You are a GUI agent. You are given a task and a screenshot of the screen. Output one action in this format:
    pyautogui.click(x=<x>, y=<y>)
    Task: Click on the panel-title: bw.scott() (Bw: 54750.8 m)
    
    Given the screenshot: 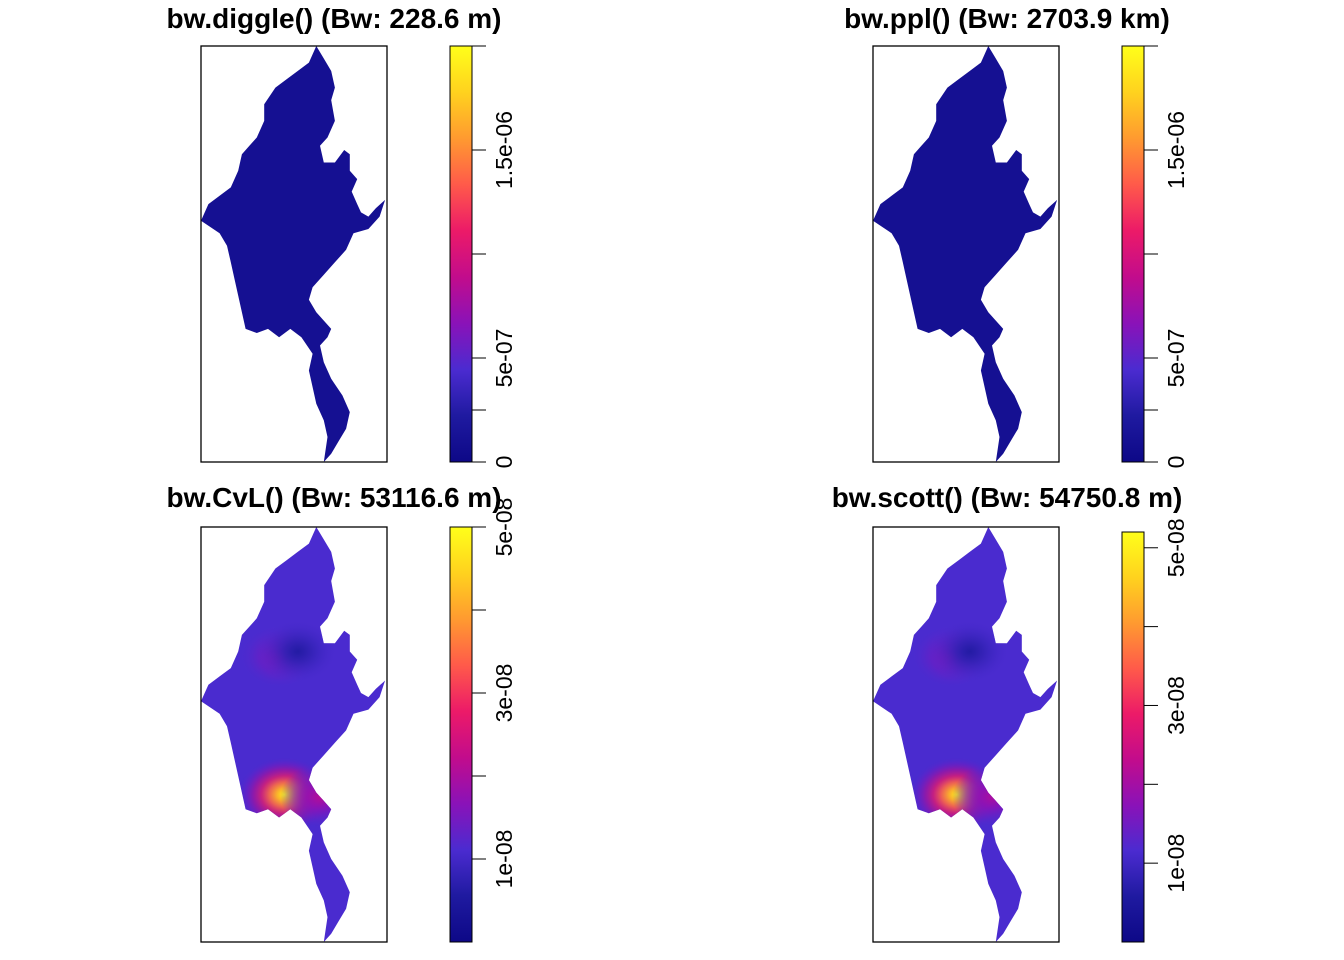 What is the action you would take?
    pyautogui.click(x=1007, y=497)
    